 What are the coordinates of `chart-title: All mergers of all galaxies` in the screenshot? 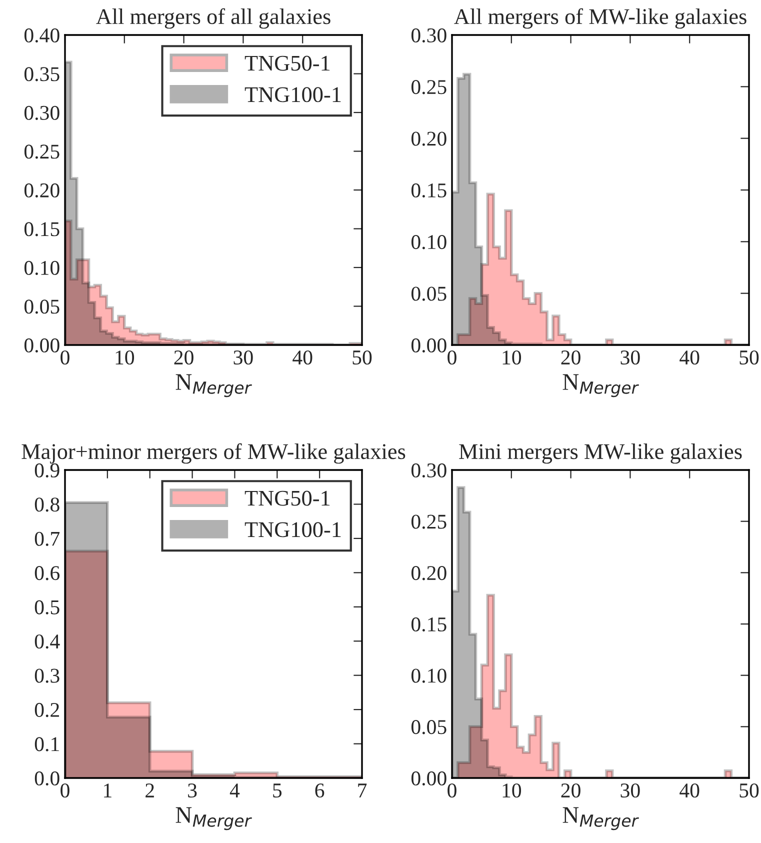 It's located at (213, 18).